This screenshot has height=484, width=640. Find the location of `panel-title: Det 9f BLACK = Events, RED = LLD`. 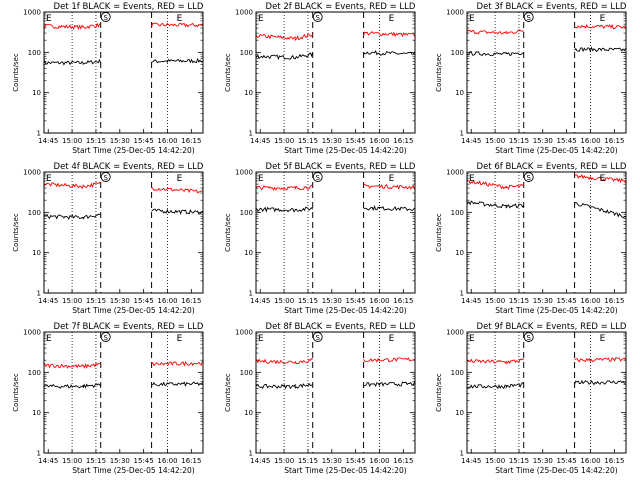

panel-title: Det 9f BLACK = Events, RED = LLD is located at coordinates (552, 327).